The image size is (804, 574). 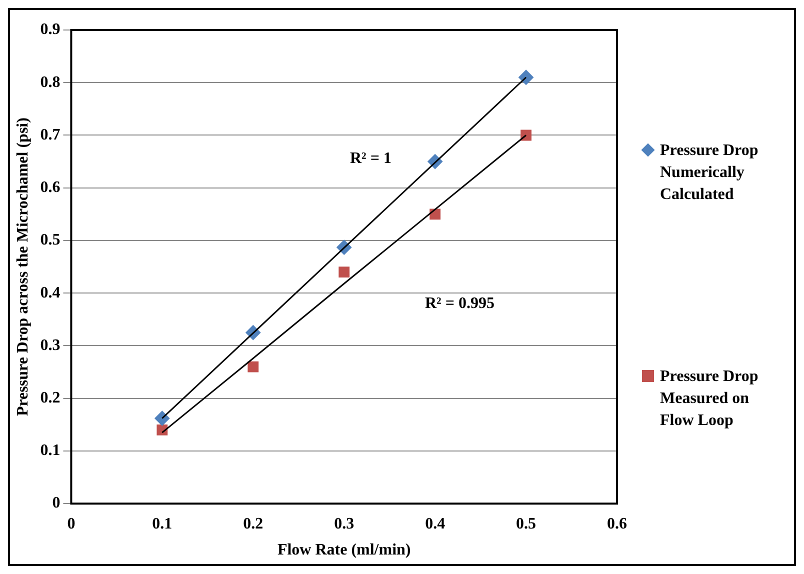 I want to click on y-axis-title: Pressure Drop across the Microchamel (psi), so click(x=23, y=267).